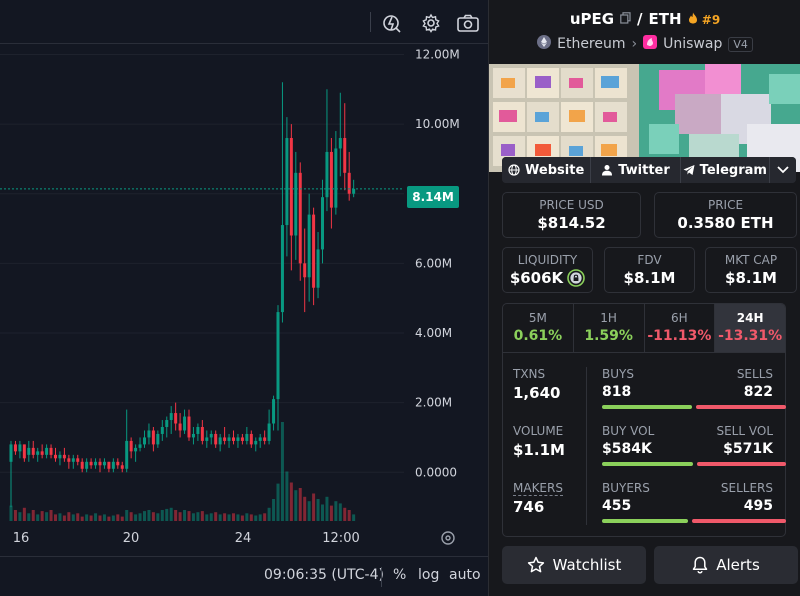 This screenshot has height=596, width=800. What do you see at coordinates (741, 407) in the screenshot?
I see `sells-bar` at bounding box center [741, 407].